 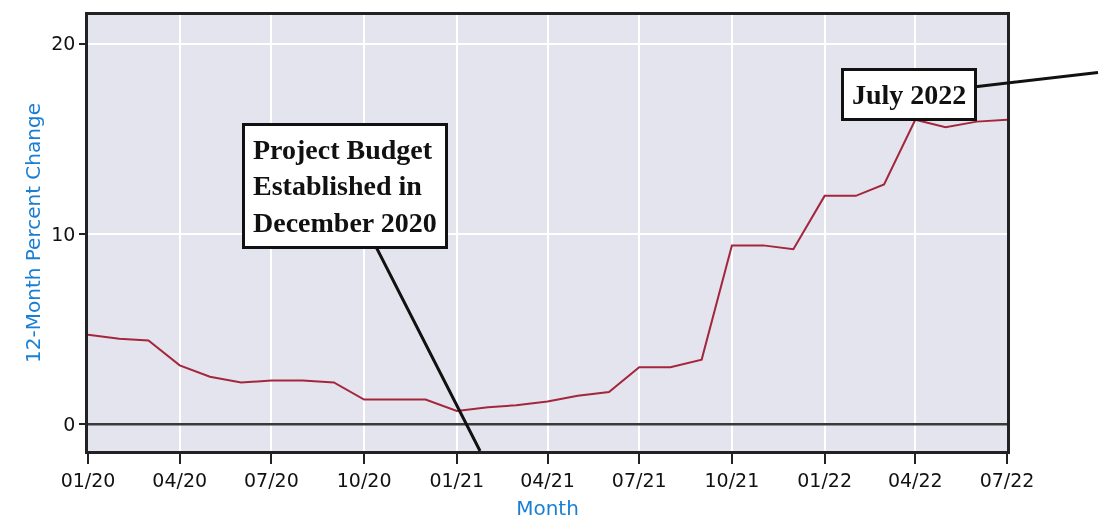 What do you see at coordinates (547, 479) in the screenshot?
I see `x-tick-label: 04/21` at bounding box center [547, 479].